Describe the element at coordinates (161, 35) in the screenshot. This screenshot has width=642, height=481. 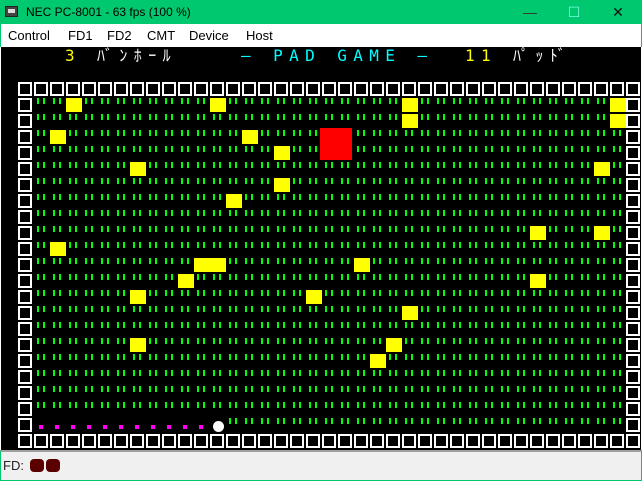
I see `menu-cmt: CMT` at that location.